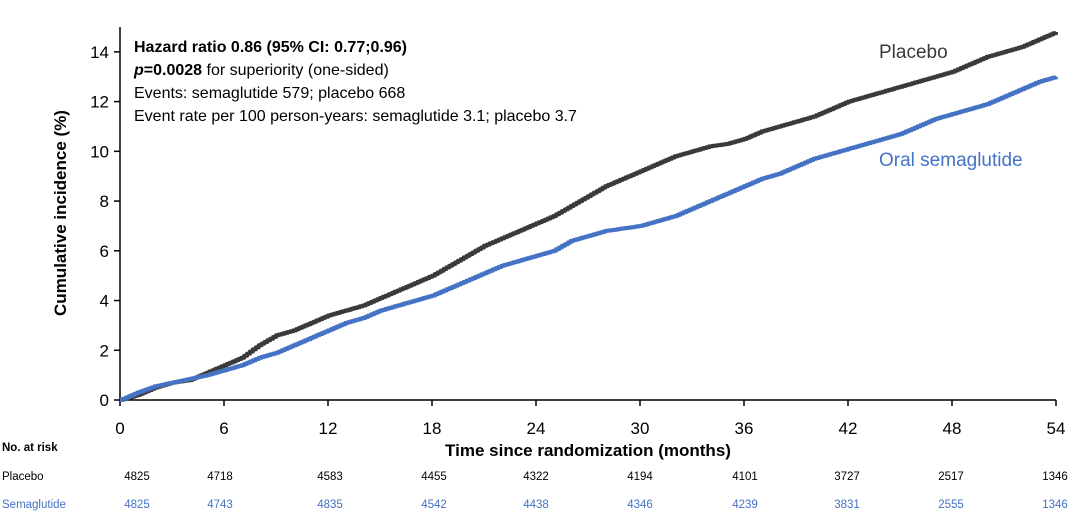 The height and width of the screenshot is (520, 1080). Describe the element at coordinates (104, 201) in the screenshot. I see `y-tick-label: 8` at that location.